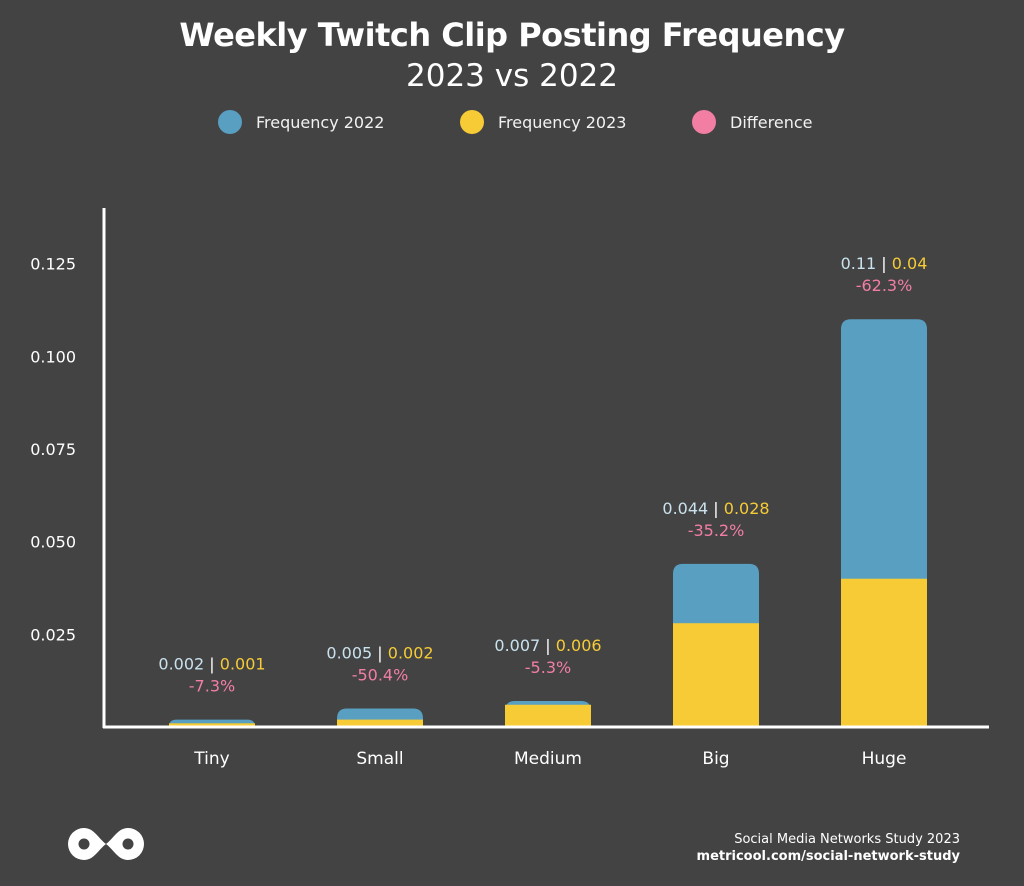  Describe the element at coordinates (562, 122) in the screenshot. I see `legend-label-2023: Frequency 2023` at that location.